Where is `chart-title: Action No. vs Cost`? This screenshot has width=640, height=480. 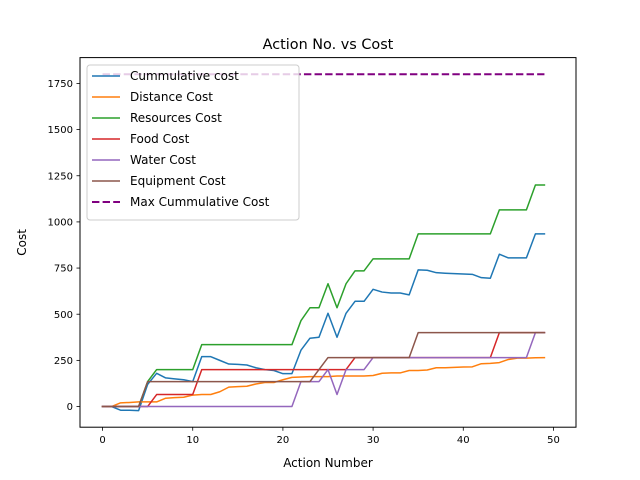 chart-title: Action No. vs Cost is located at coordinates (328, 45).